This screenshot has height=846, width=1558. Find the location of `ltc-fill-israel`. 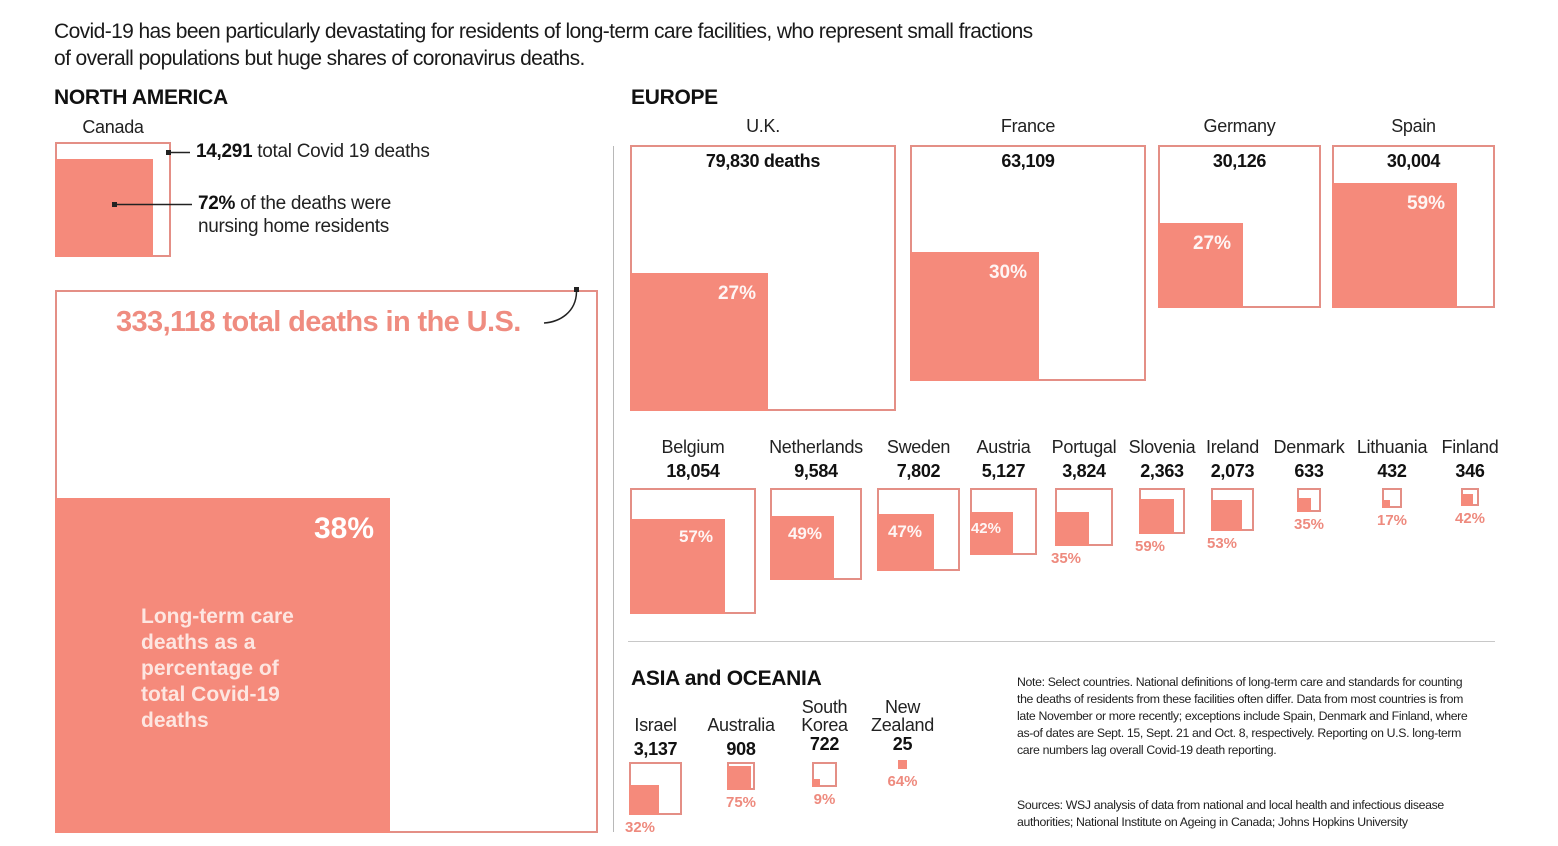

ltc-fill-israel is located at coordinates (644, 800).